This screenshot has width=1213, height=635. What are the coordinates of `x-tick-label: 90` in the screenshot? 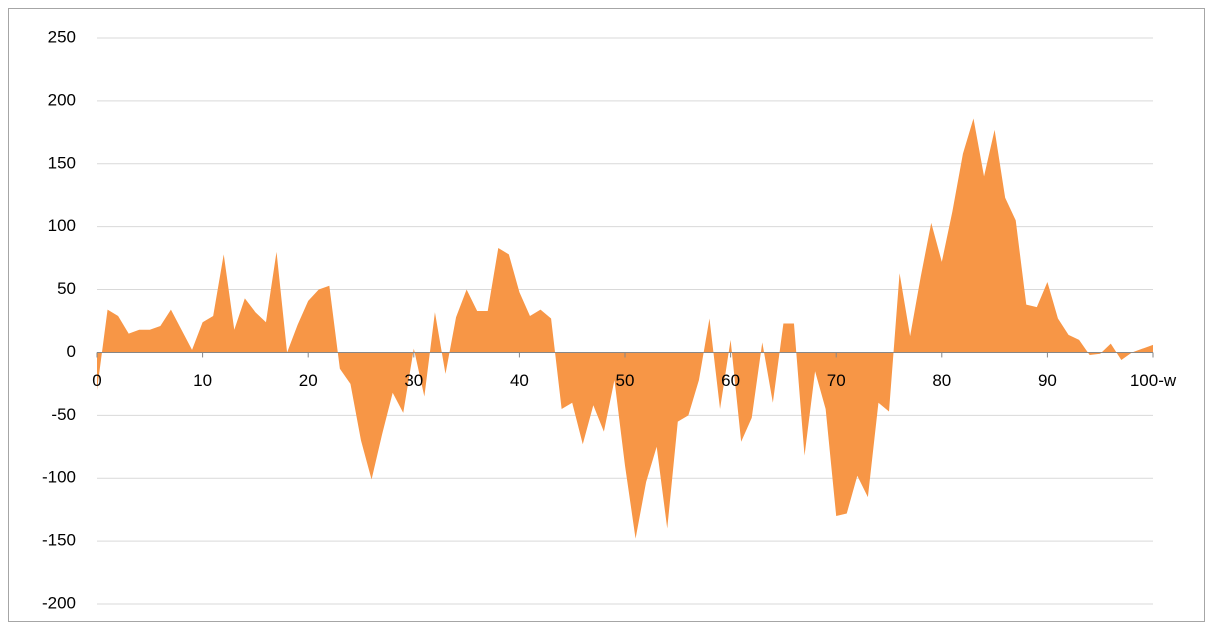 It's located at (1047, 380).